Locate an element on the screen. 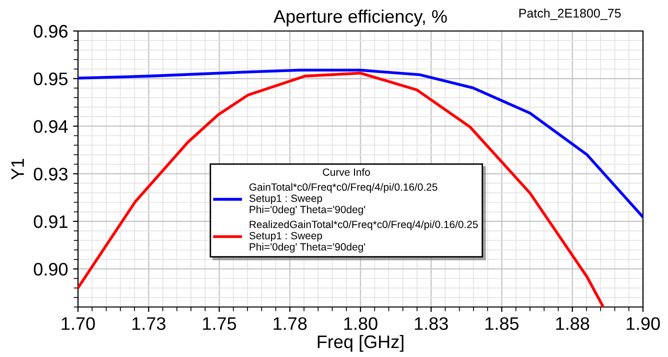  x-tick-label: 1.70 is located at coordinates (78, 323).